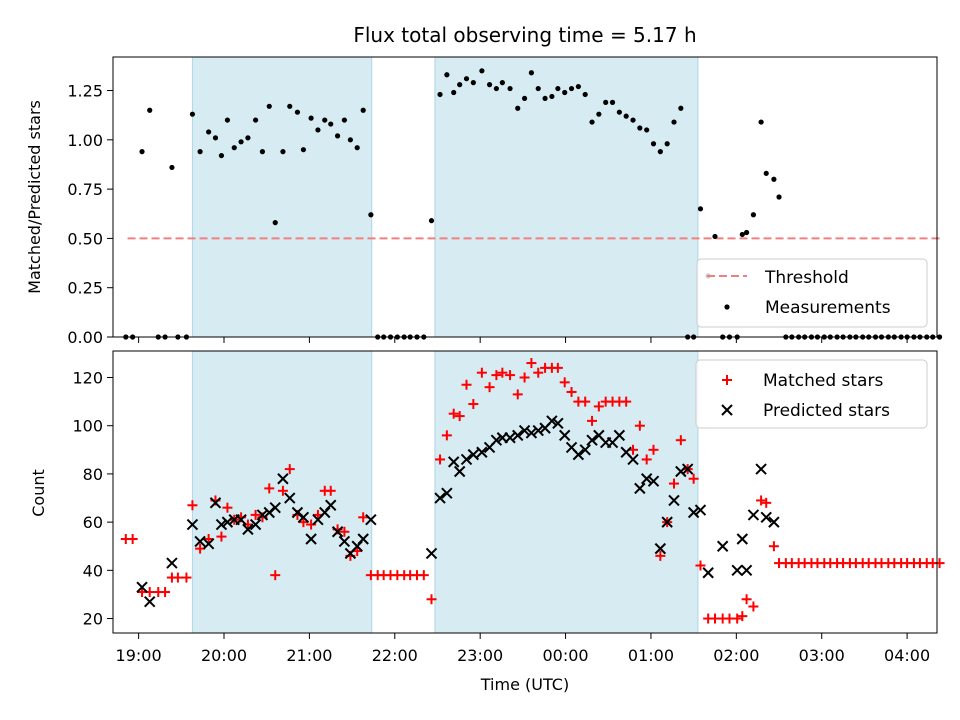 Image resolution: width=960 pixels, height=720 pixels. I want to click on x-tick-label: 22:00, so click(395, 655).